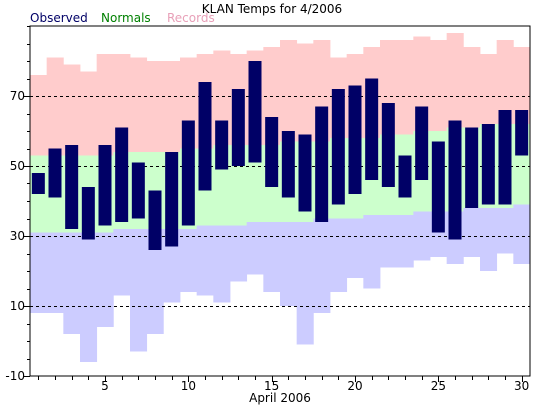 This screenshot has width=540, height=406. What do you see at coordinates (272, 9) in the screenshot?
I see `chart-title: KLAN Temps for 4/2006` at bounding box center [272, 9].